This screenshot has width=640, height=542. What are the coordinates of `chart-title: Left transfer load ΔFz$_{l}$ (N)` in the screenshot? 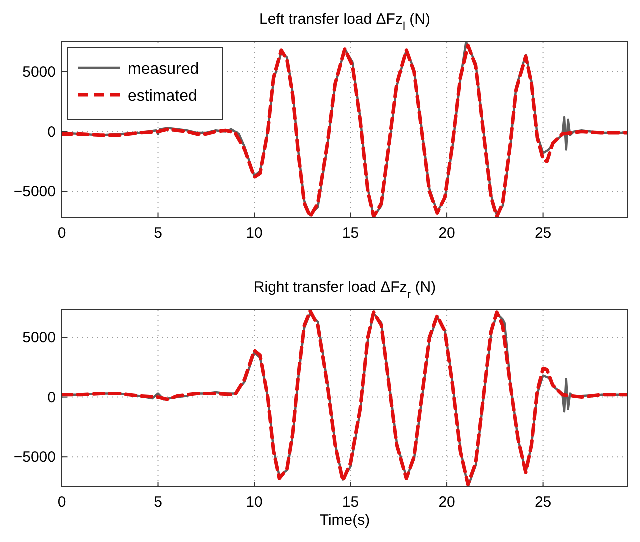 It's located at (345, 22).